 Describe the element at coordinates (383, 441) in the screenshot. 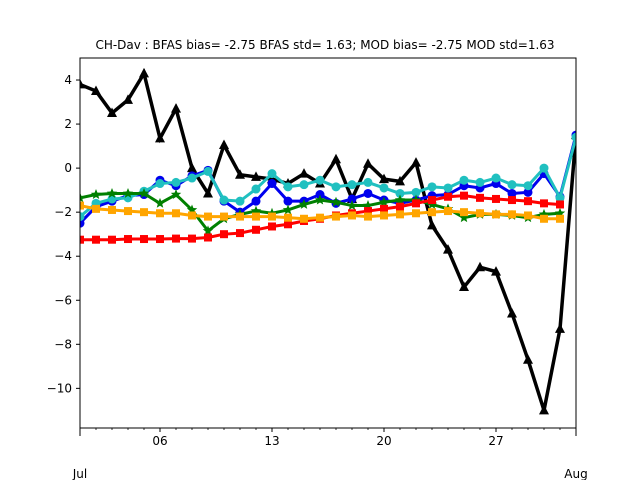

I see `x-tick-label: 20` at that location.